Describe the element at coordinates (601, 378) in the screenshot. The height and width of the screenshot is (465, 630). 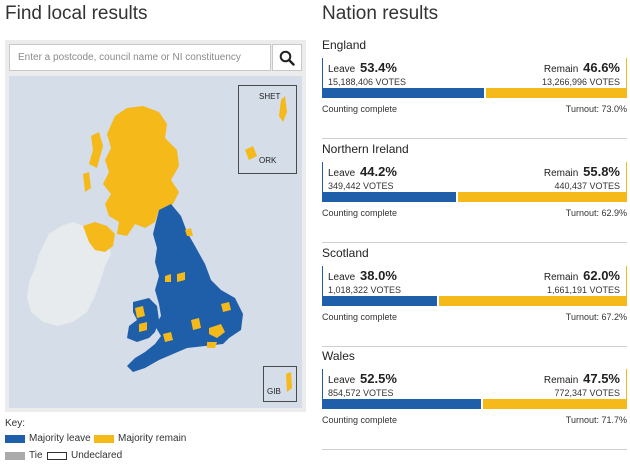
I see `remain-percent: 47.5%` at that location.